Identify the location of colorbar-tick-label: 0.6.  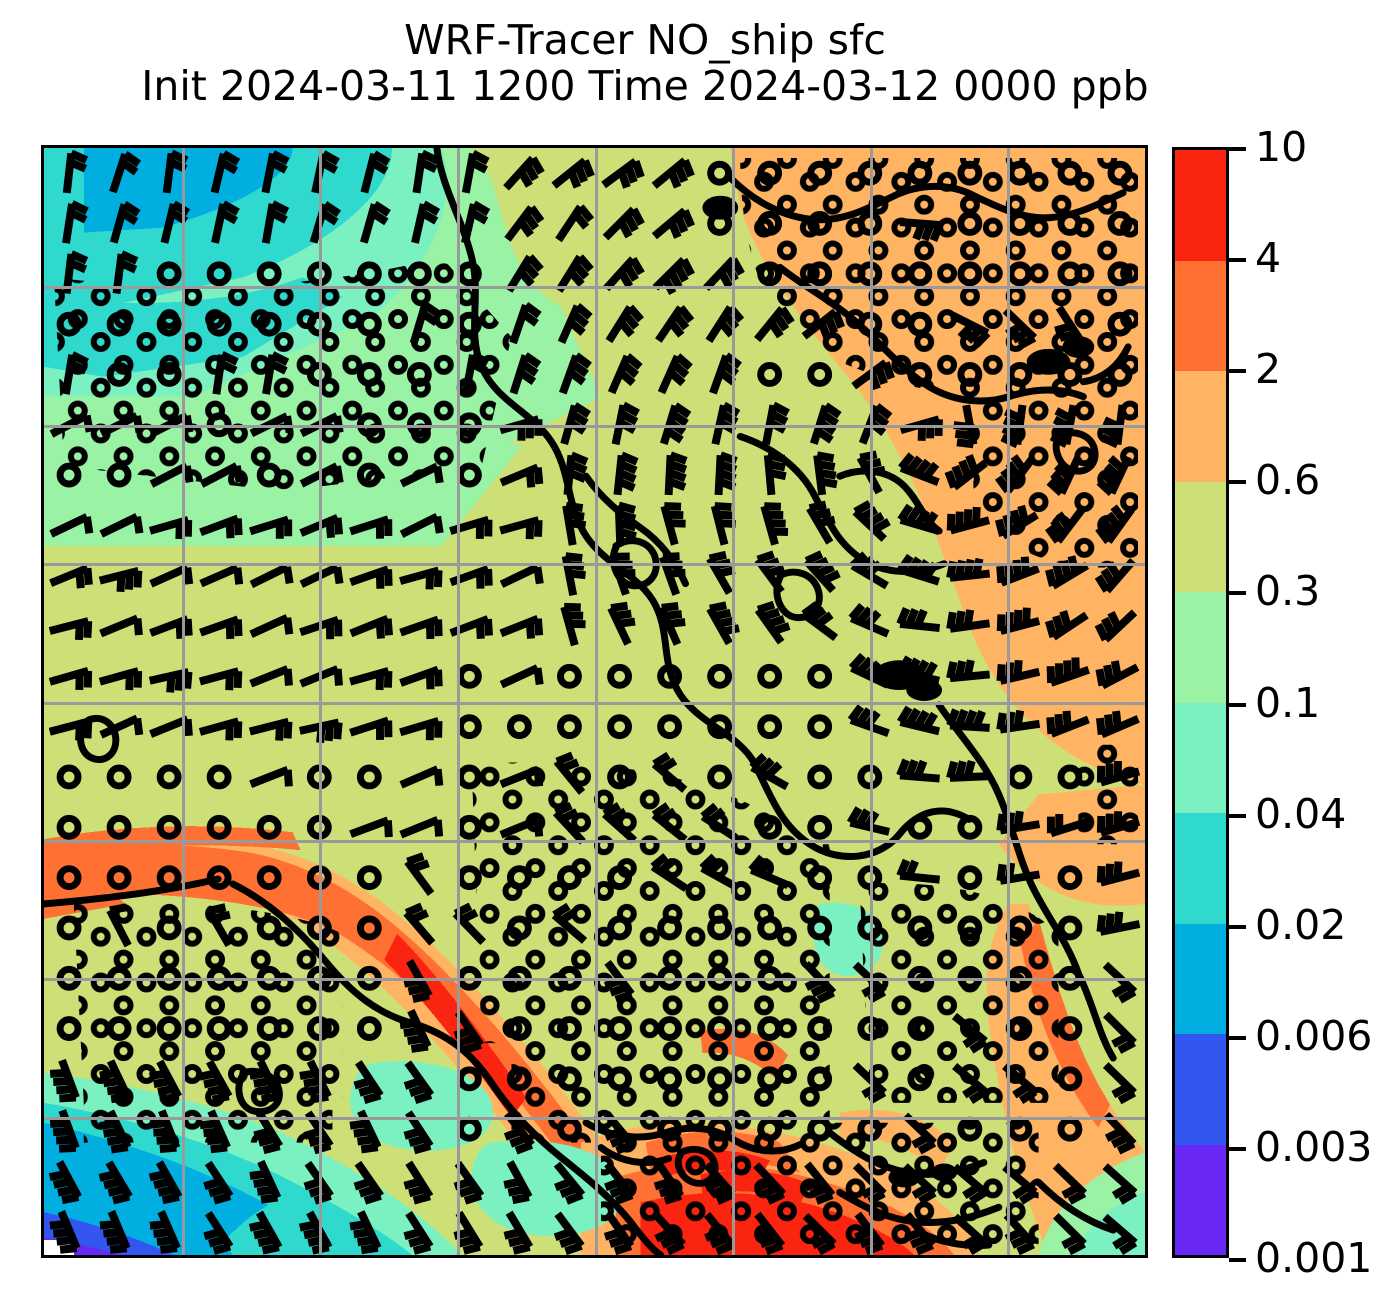
(1288, 480).